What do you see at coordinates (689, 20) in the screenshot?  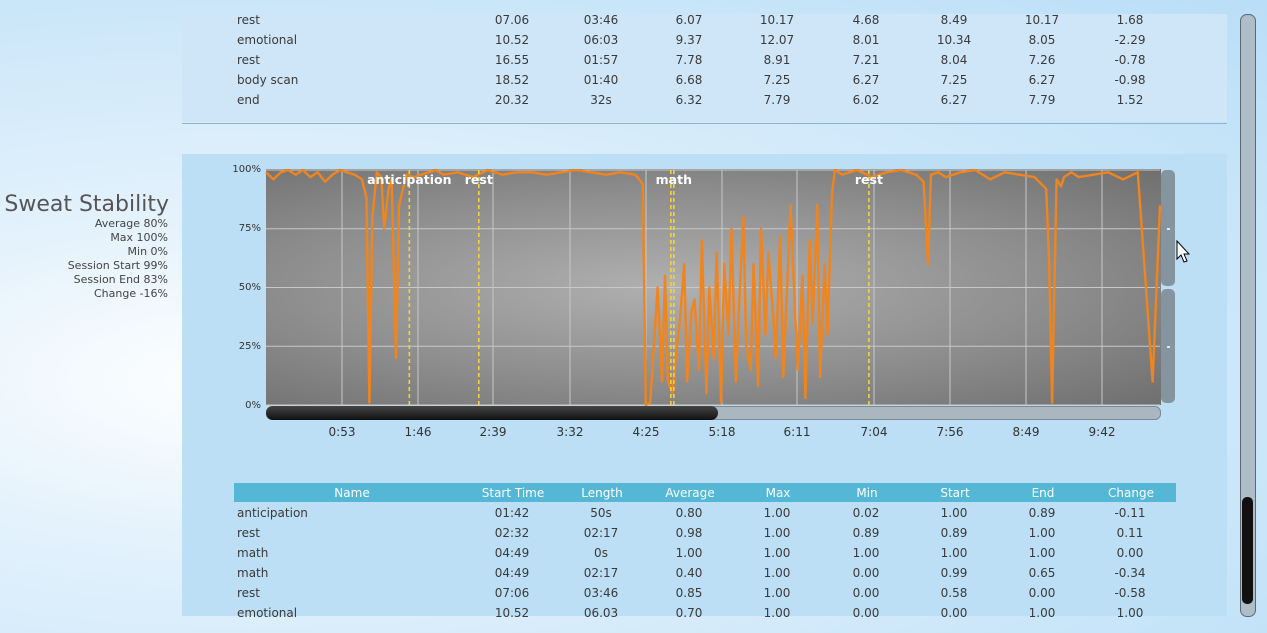 I see `table-cell: 6.07` at bounding box center [689, 20].